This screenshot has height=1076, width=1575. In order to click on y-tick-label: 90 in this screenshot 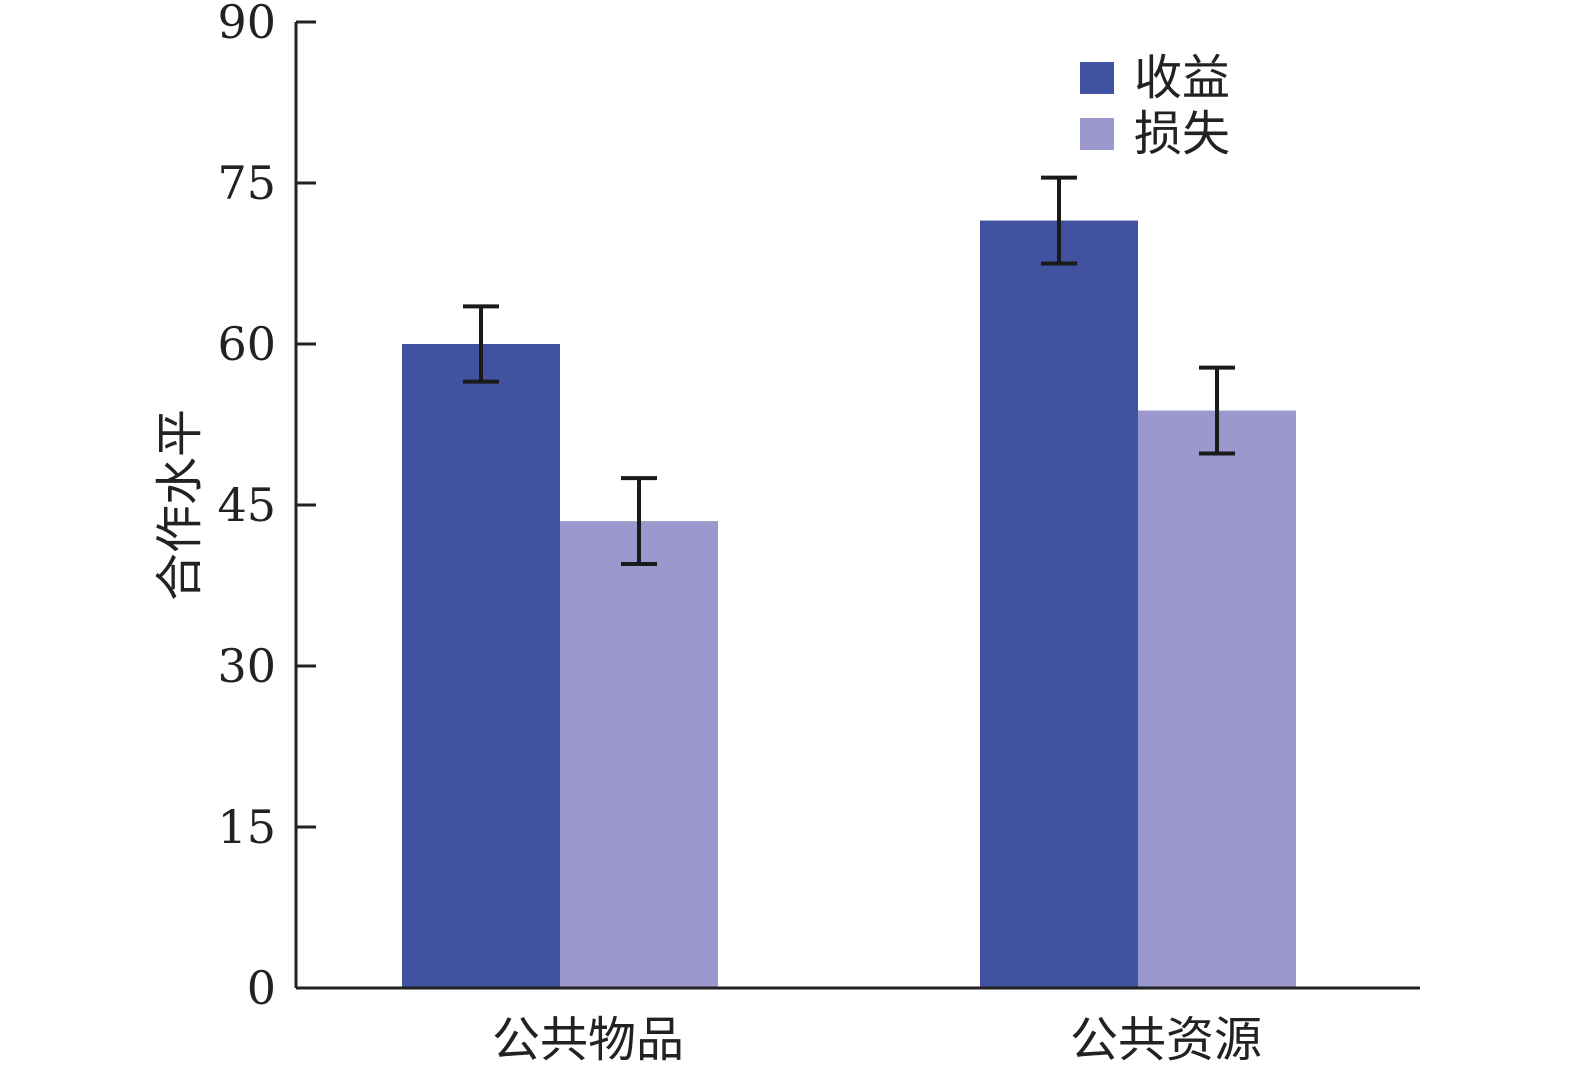, I will do `click(246, 24)`.